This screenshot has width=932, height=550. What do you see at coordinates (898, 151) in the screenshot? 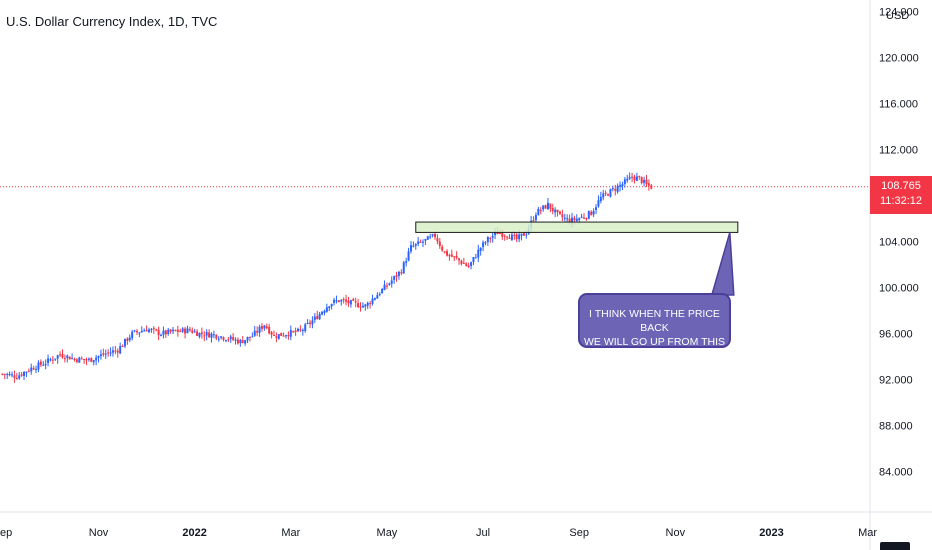
I see `y-tick-label: 112.000` at bounding box center [898, 151].